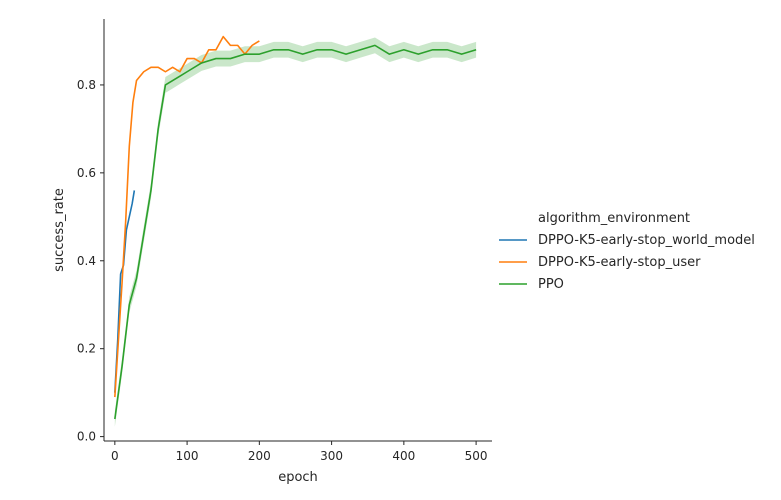  I want to click on x-tick-label: 0, so click(115, 456).